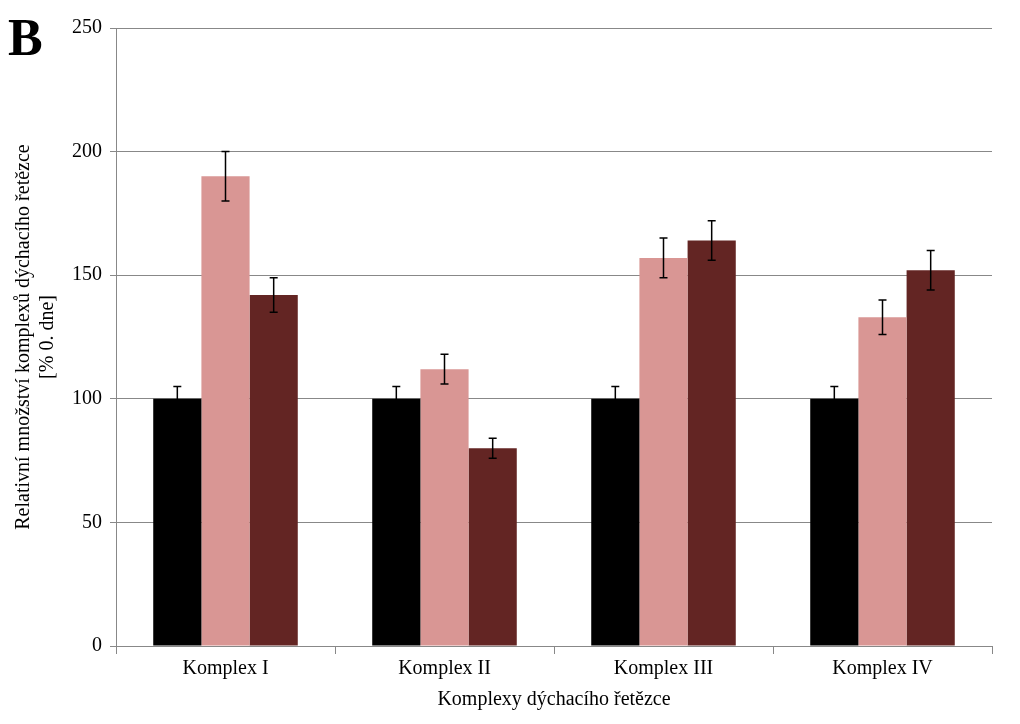 Image resolution: width=1020 pixels, height=724 pixels. I want to click on x-tick-label: Komplex II, so click(444, 668).